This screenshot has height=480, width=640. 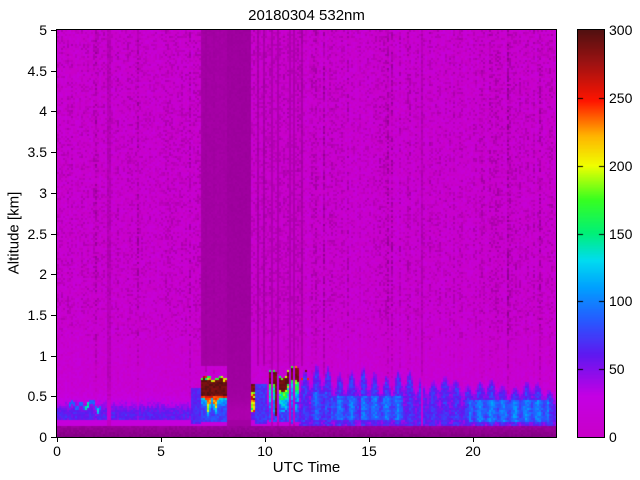 What do you see at coordinates (43, 193) in the screenshot?
I see `y-tick-label: 3` at bounding box center [43, 193].